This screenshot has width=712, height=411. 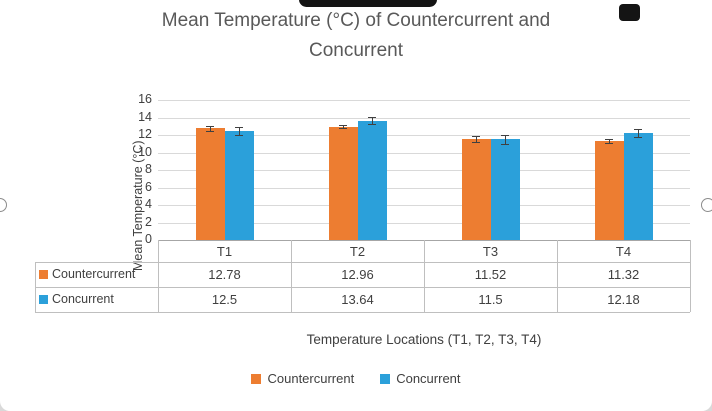 What do you see at coordinates (623, 274) in the screenshot?
I see `table-value: 11.32` at bounding box center [623, 274].